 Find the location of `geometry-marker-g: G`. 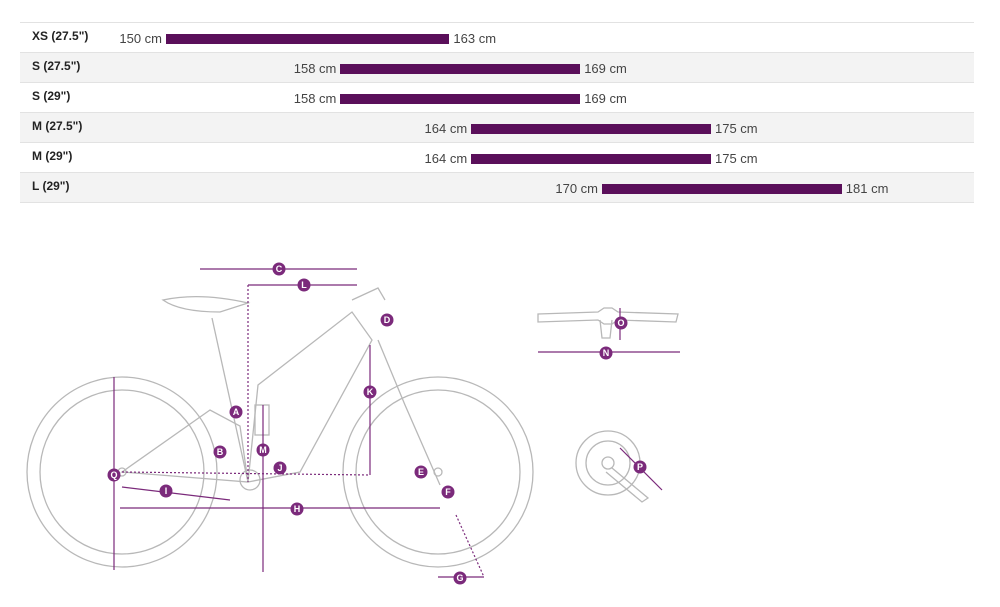

geometry-marker-g: G is located at coordinates (460, 578).